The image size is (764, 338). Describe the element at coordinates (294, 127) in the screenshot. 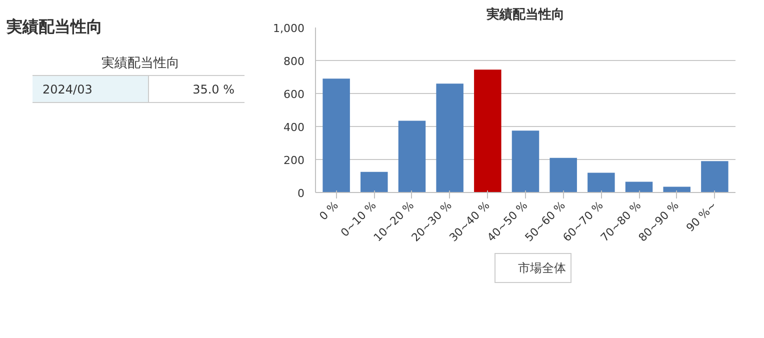

I see `y-tick-label: 400` at that location.